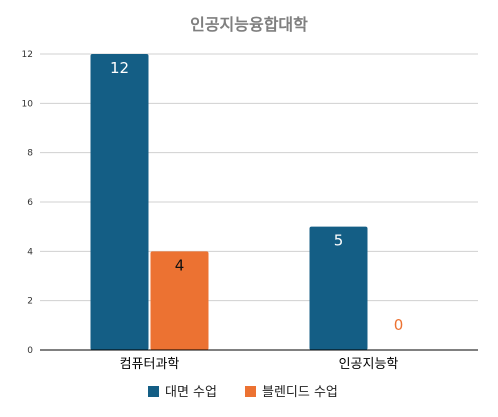 The image size is (498, 417). What do you see at coordinates (150, 364) in the screenshot?
I see `x-category-label: 컴퓨터과학` at bounding box center [150, 364].